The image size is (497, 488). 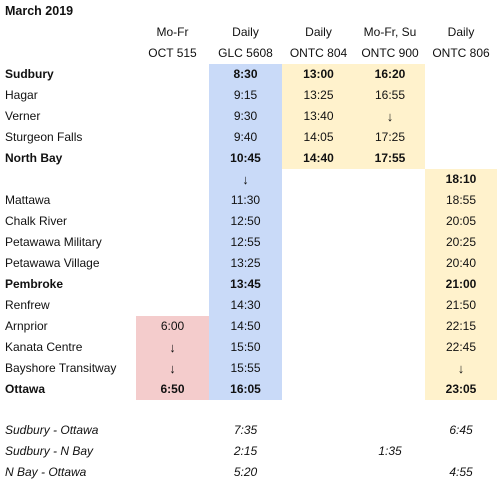 I want to click on table-row: Petawawa Village 13:25 20:40, so click(x=250, y=263).